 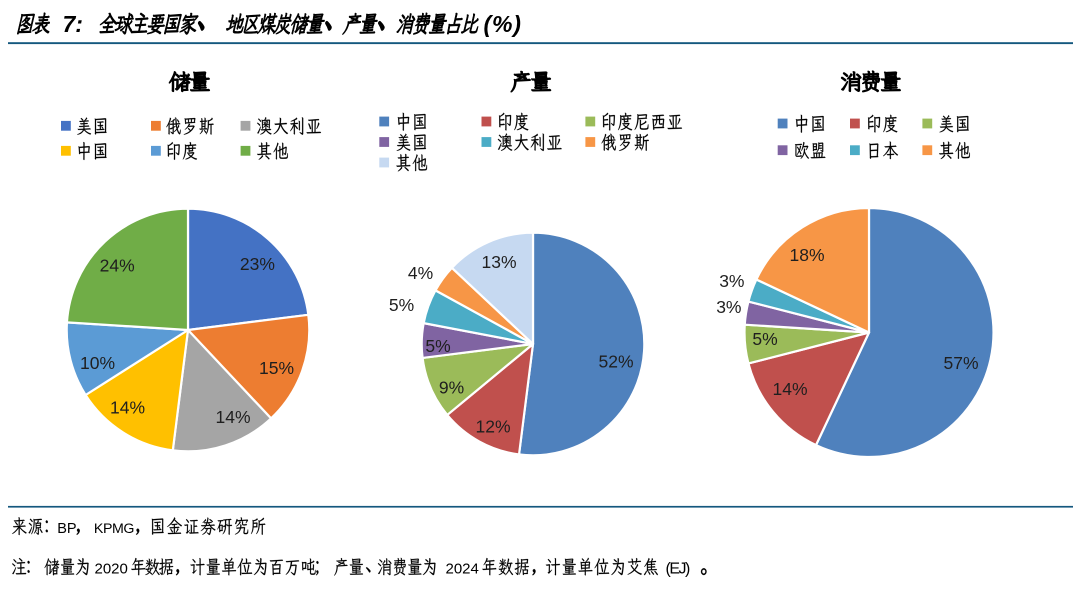 I want to click on svg-text: 24%, so click(x=117, y=266).